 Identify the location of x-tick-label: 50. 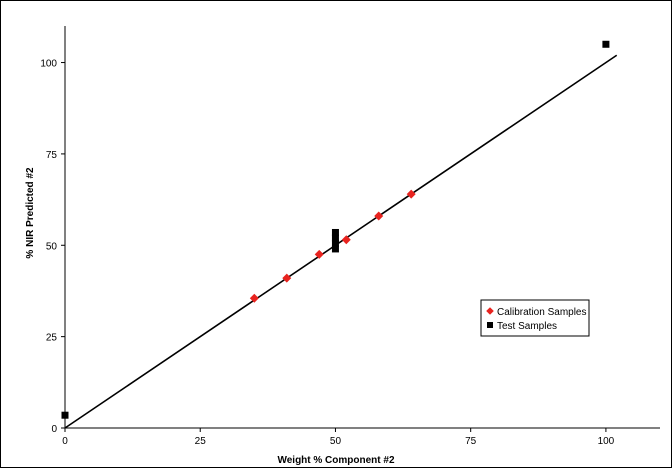
(336, 441).